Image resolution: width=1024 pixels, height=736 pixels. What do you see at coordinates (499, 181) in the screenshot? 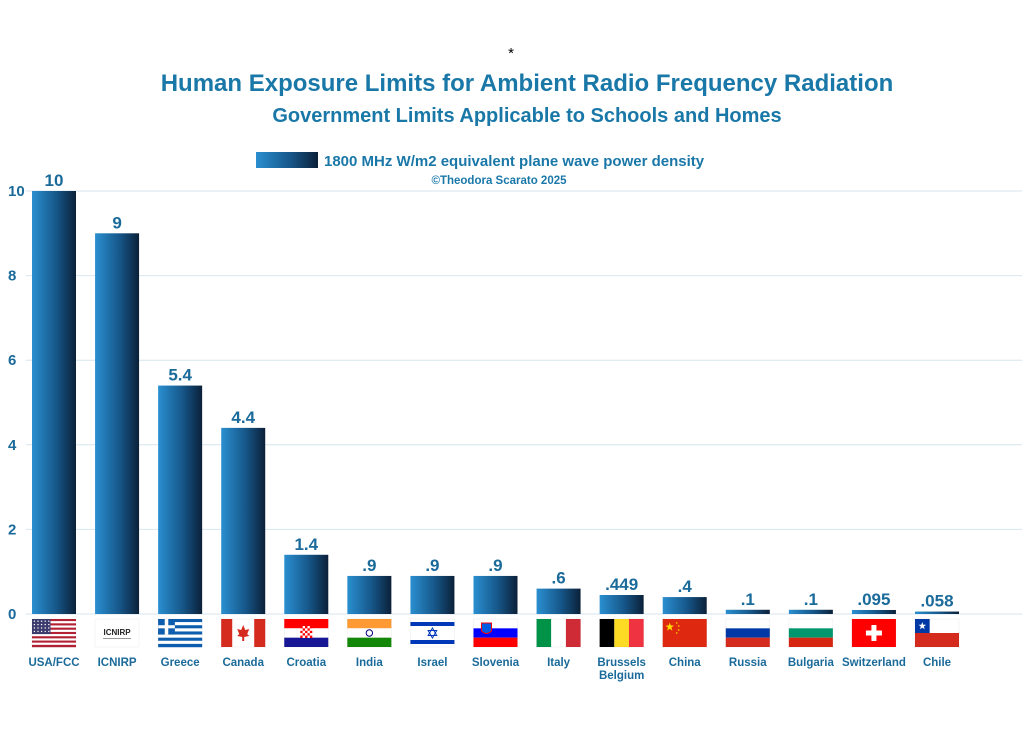
I see `copyright: ©Theodora Scarato 2025` at bounding box center [499, 181].